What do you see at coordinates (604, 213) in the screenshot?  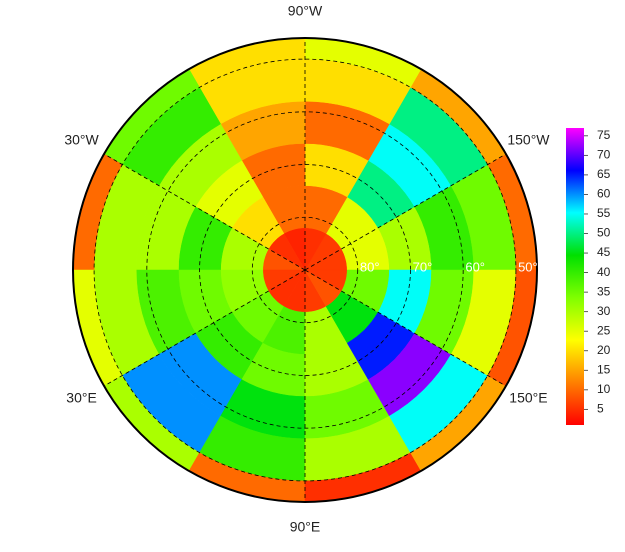 I see `colorbar-tick-label: 55` at bounding box center [604, 213].